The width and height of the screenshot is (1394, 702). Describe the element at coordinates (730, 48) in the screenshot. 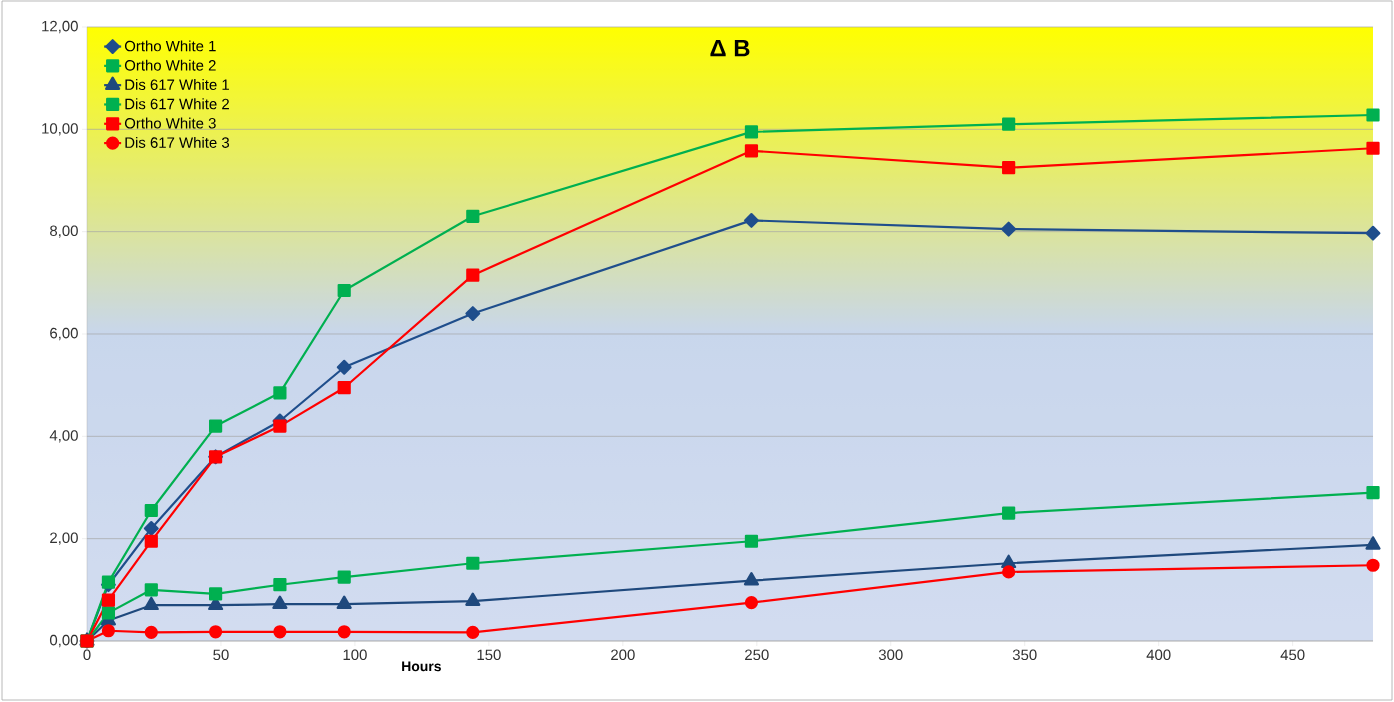

I see `chart-title: Δ B` at that location.